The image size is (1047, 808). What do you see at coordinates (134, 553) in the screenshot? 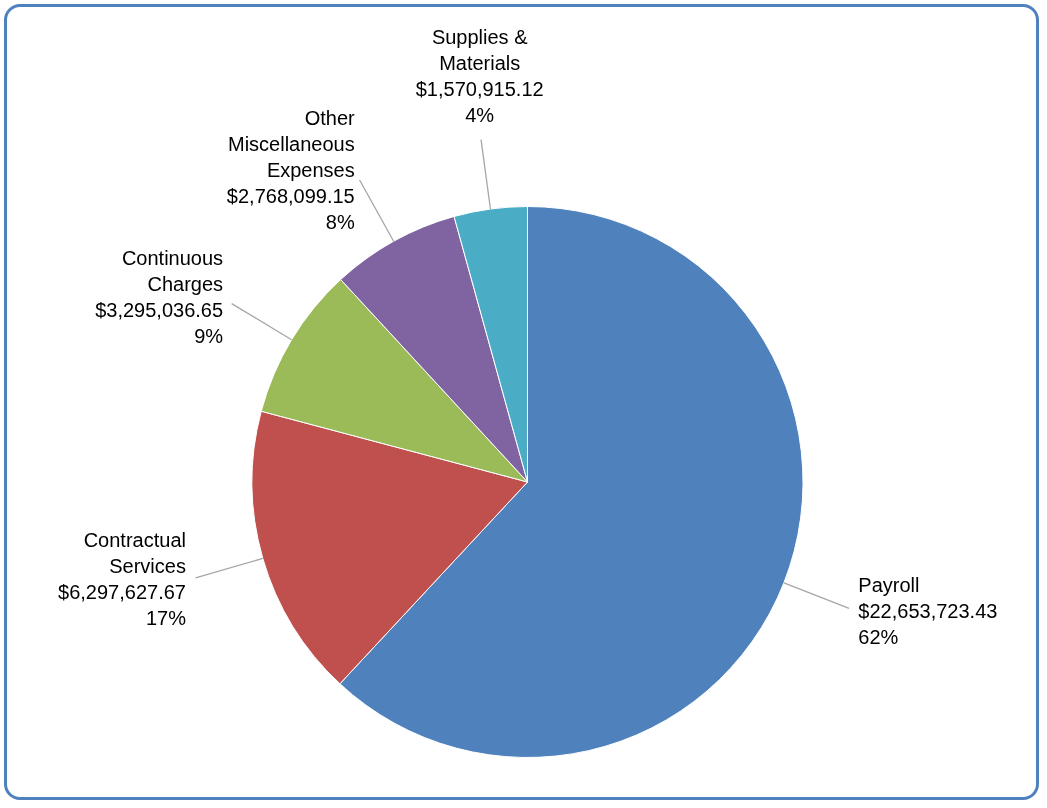
I see `slice-label: Contractual Services` at bounding box center [134, 553].